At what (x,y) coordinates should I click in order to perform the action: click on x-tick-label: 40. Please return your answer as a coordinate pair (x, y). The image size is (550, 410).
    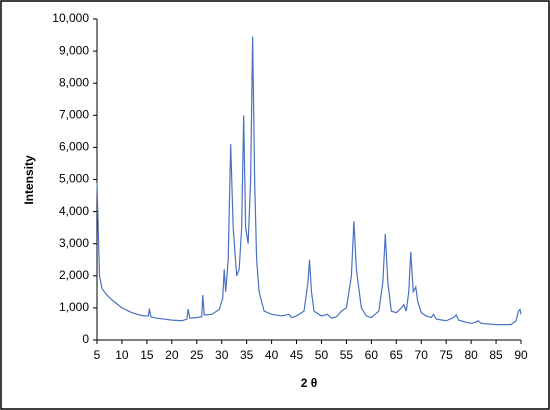
    Looking at the image, I should click on (272, 355).